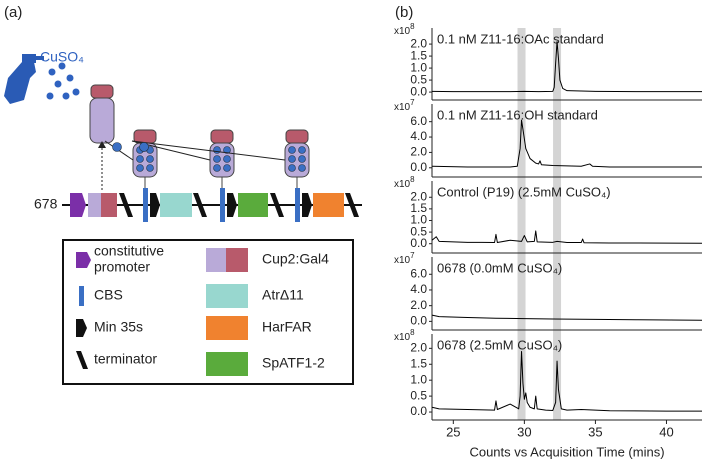 The image size is (709, 466). I want to click on inducer-label: CuSO₄, so click(62, 57).